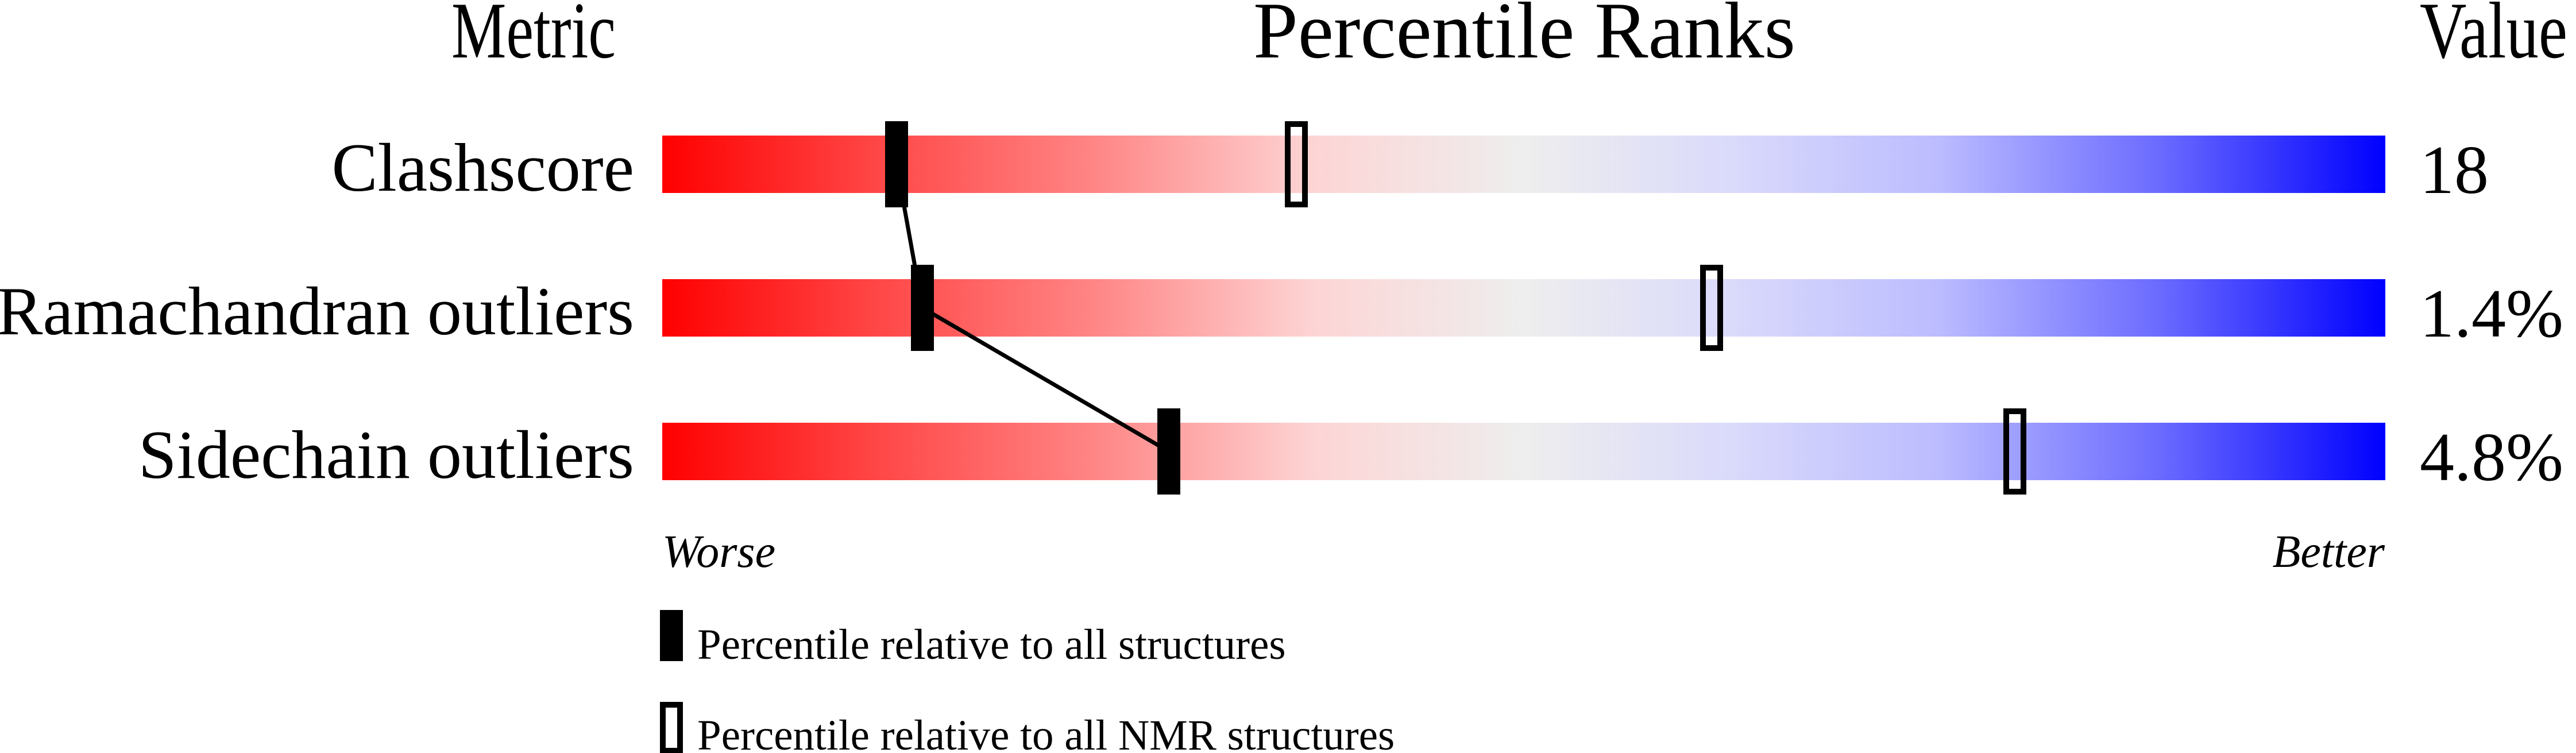 Image resolution: width=2576 pixels, height=753 pixels. I want to click on metric-label: Sidechain outliers, so click(386, 455).